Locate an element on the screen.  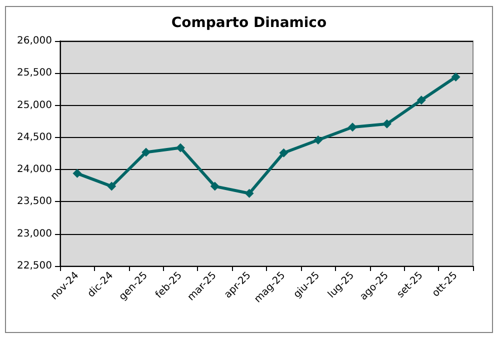
y-tick-label: 26,000 is located at coordinates (34, 41).